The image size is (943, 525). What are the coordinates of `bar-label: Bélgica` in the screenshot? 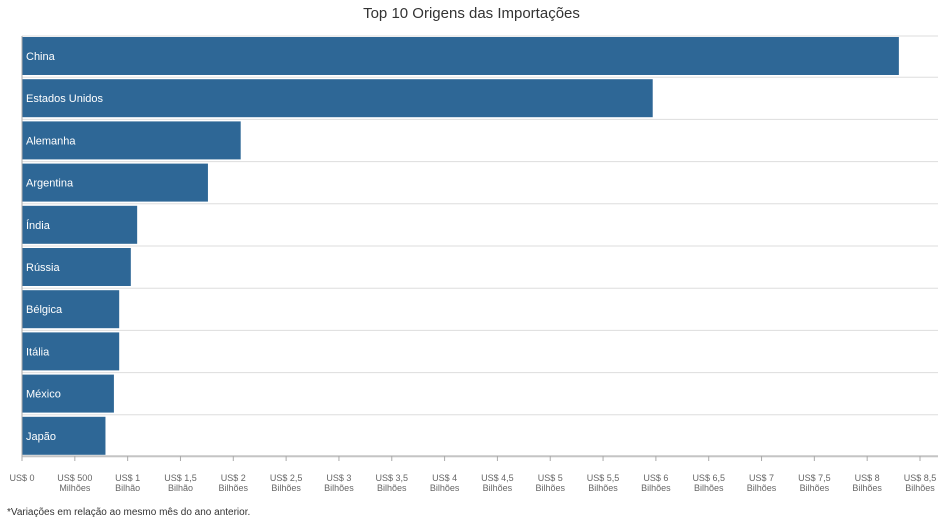 It's located at (44, 310).